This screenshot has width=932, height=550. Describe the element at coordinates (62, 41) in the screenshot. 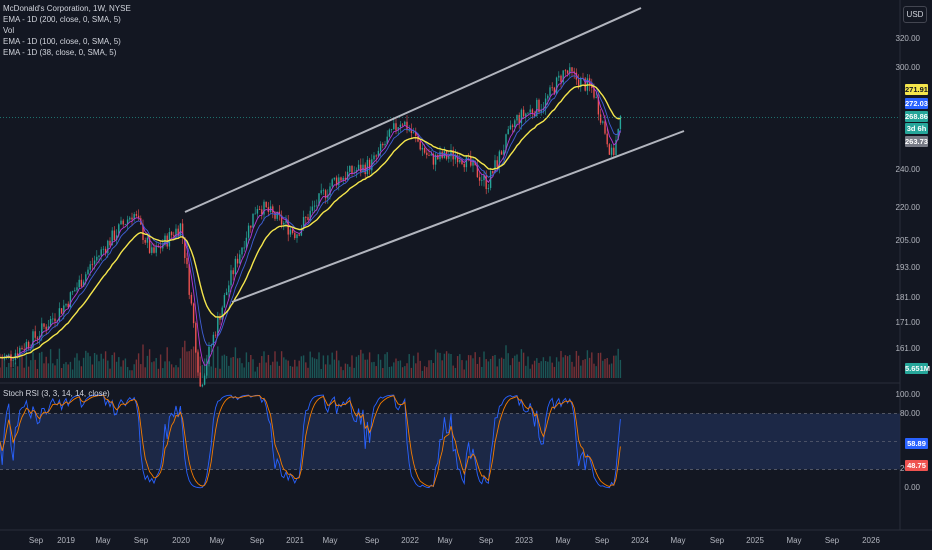

I see `legend-ema100: EMA - 1D (100, close, 0, SMA, 5)` at that location.